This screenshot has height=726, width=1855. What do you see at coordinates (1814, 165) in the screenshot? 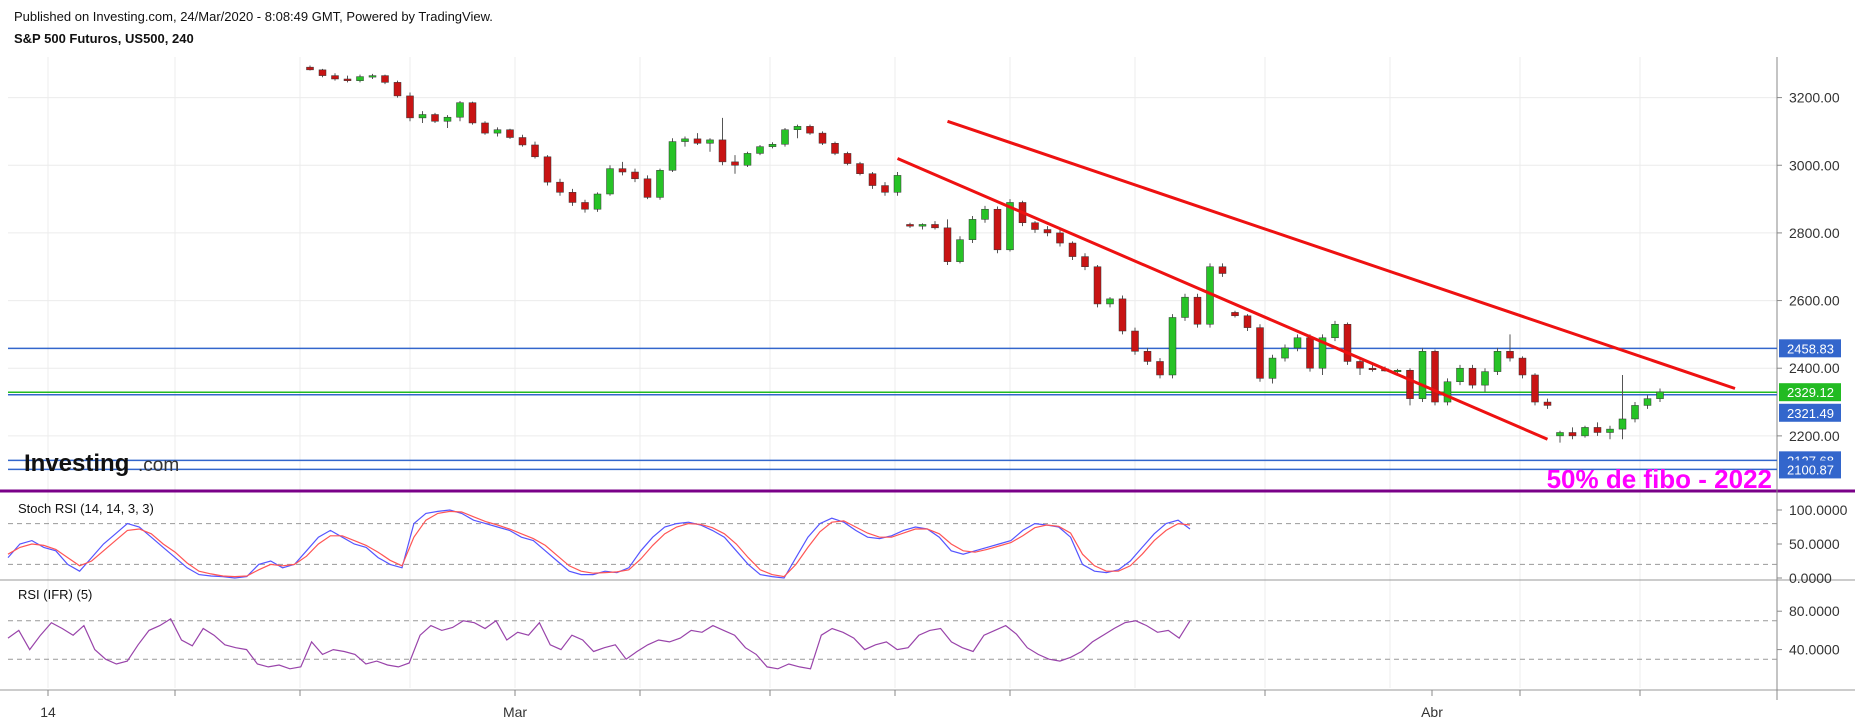
I see `axis-tick-label: 3000.00` at bounding box center [1814, 165].